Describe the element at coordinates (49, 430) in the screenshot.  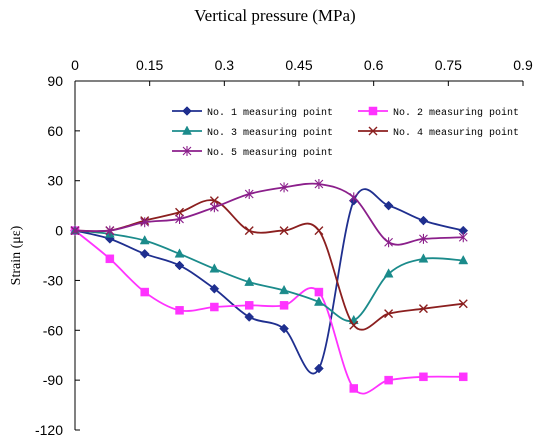
I see `y-tick-label: -120` at that location.